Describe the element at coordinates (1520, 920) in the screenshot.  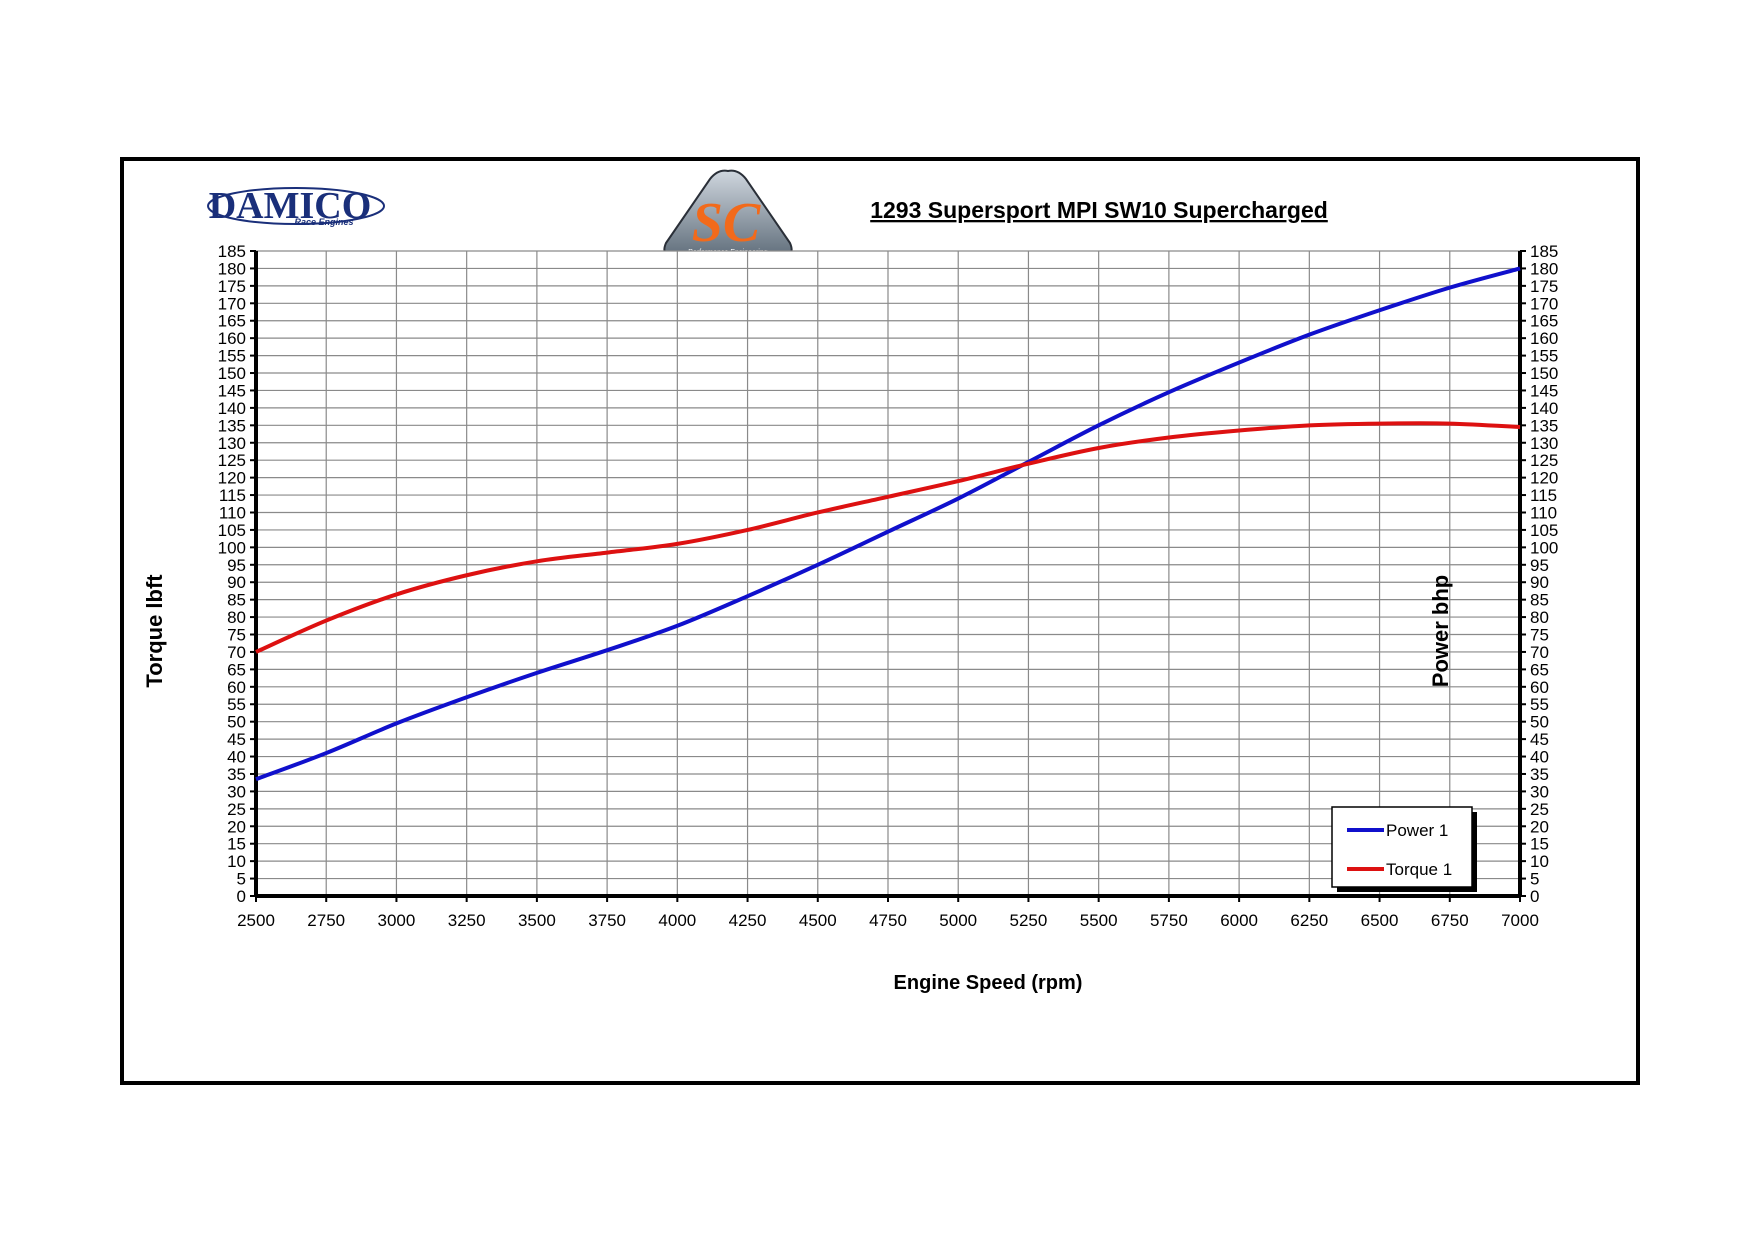
I see `x-tick-label: 7000` at that location.